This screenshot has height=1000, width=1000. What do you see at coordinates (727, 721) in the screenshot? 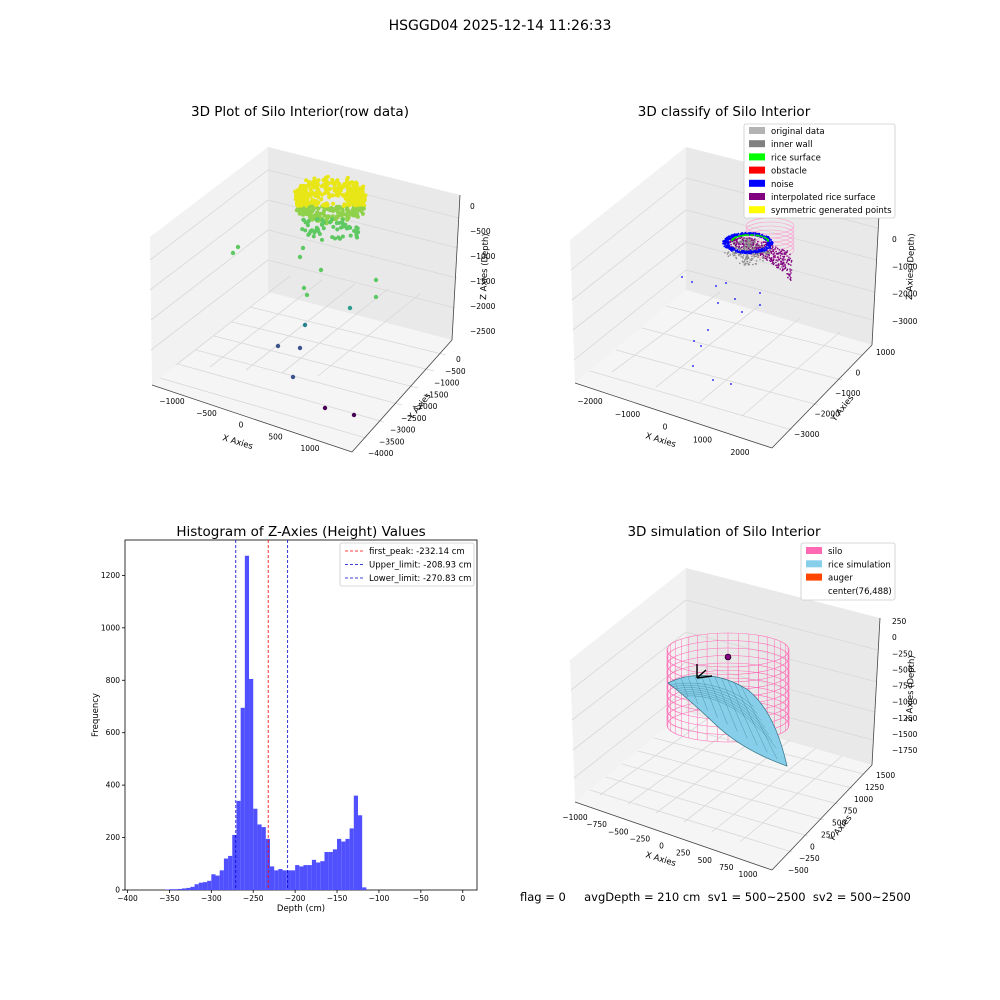
I see `simulation-rice-surface` at bounding box center [727, 721].